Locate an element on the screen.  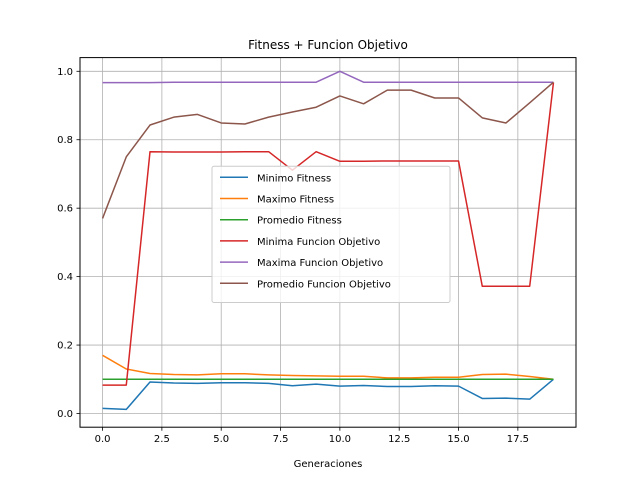
y-tick-label: 0.4 is located at coordinates (65, 277).